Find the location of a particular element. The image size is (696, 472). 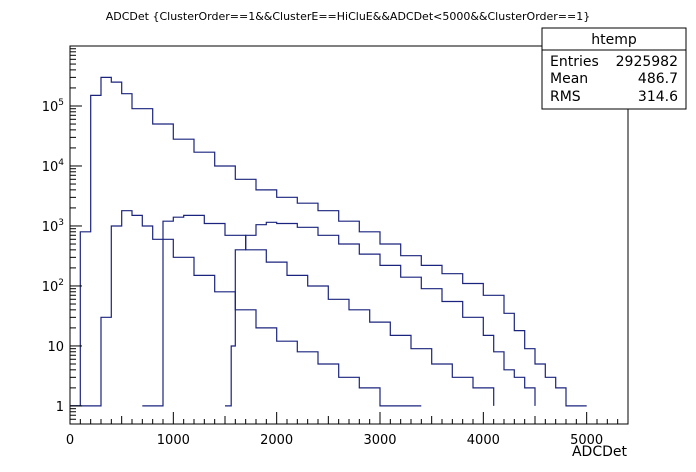

y-tick-label-10000: 10⁴ is located at coordinates (53, 166).